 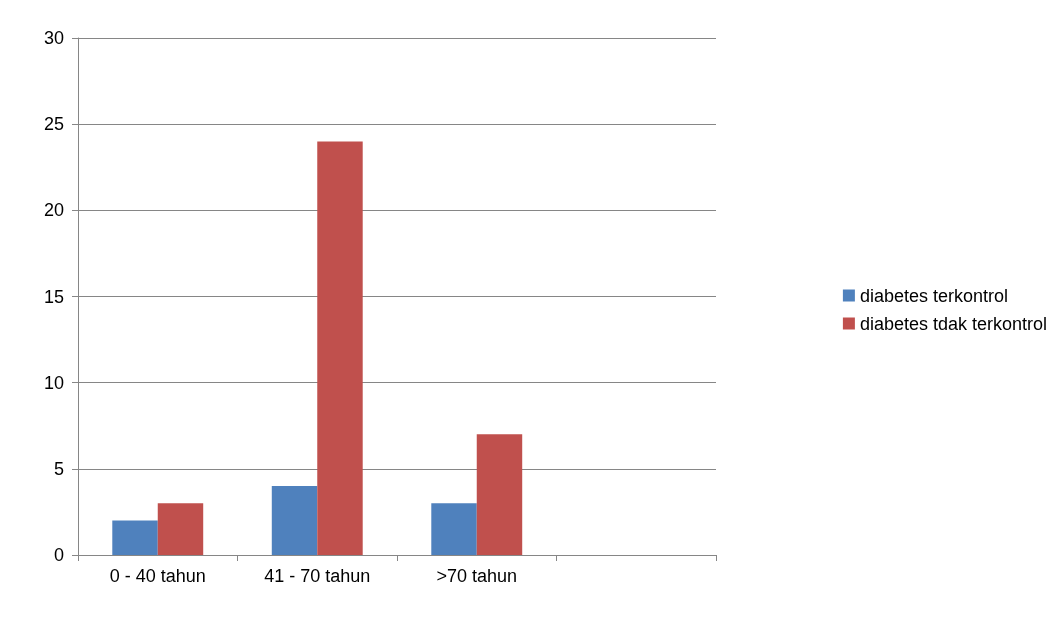 What do you see at coordinates (317, 576) in the screenshot?
I see `x-tick-label: 41 - 70 tahun` at bounding box center [317, 576].